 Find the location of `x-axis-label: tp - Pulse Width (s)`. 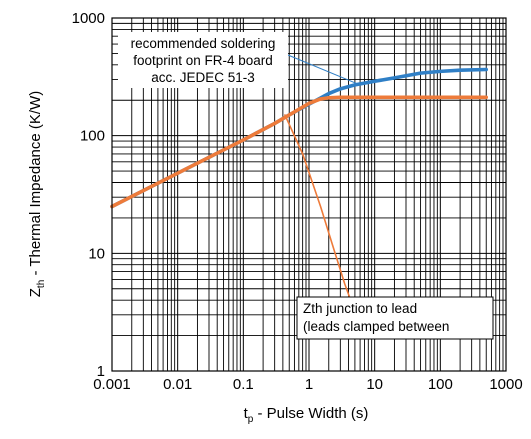

x-axis-label: tp - Pulse Width (s) is located at coordinates (306, 415).